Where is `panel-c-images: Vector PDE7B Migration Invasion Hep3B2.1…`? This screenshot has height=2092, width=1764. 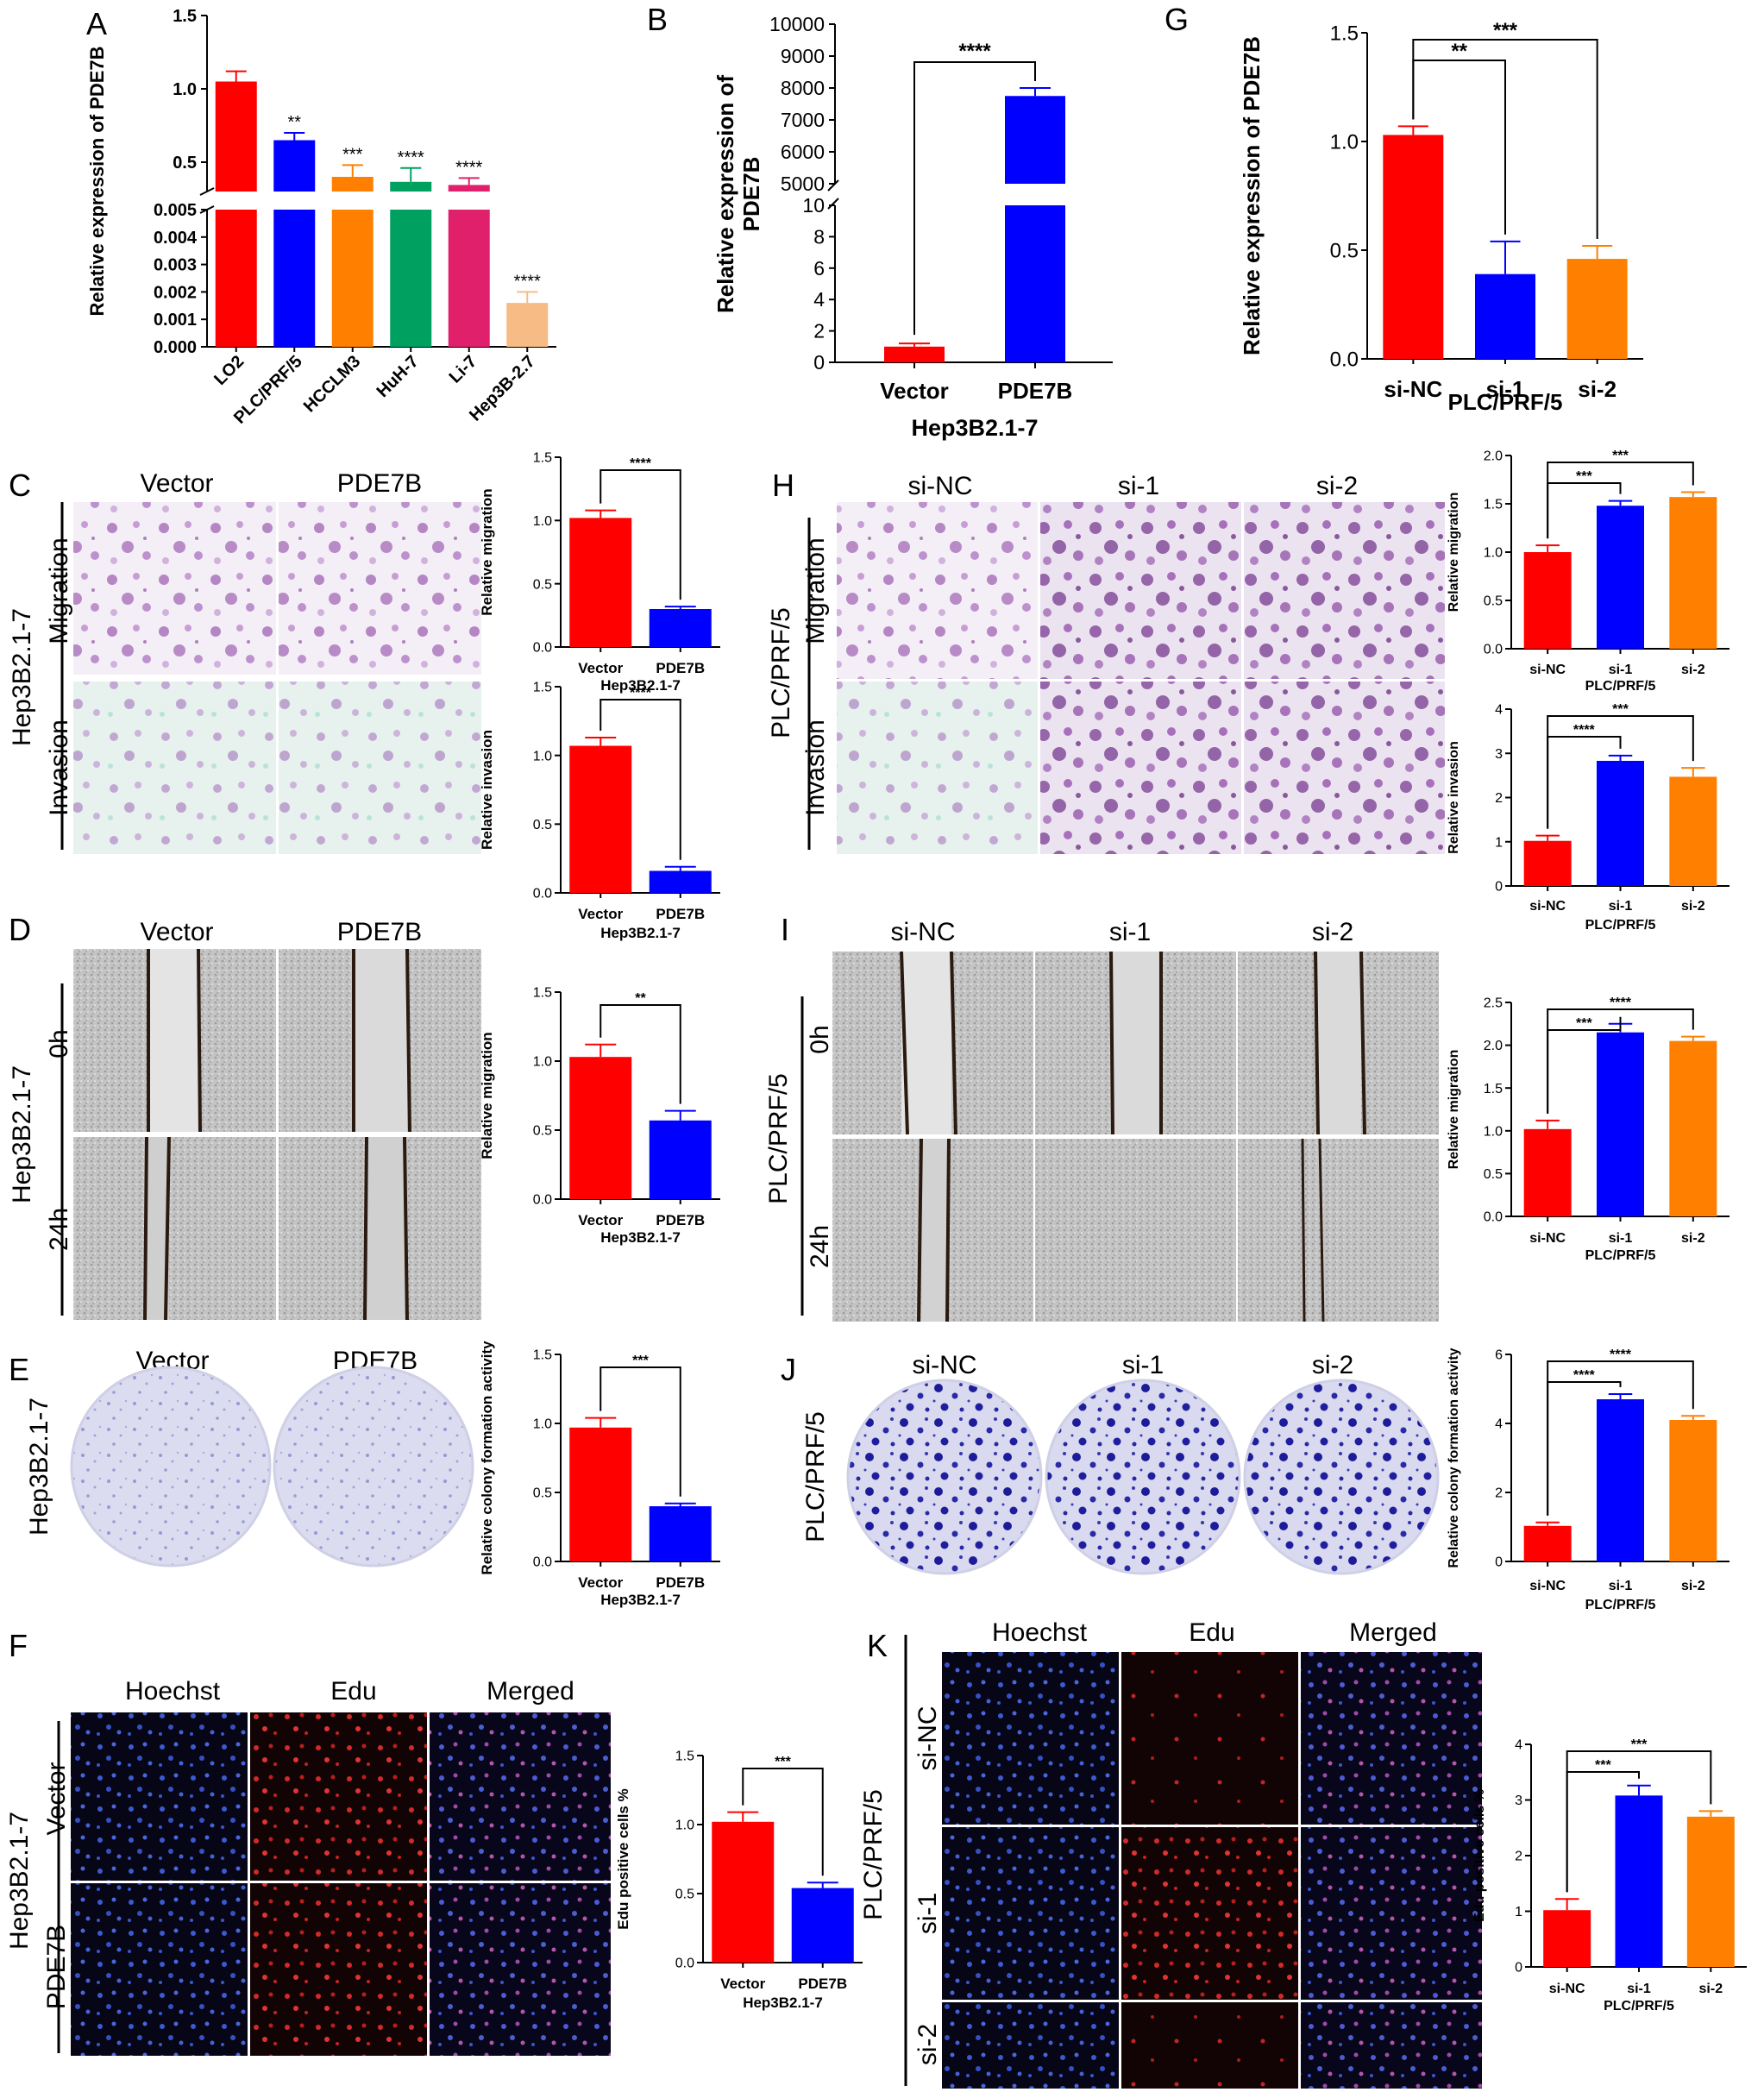
panel-c-images: Vector PDE7B Migration Invasion Hep3B2.1… is located at coordinates (244, 661).